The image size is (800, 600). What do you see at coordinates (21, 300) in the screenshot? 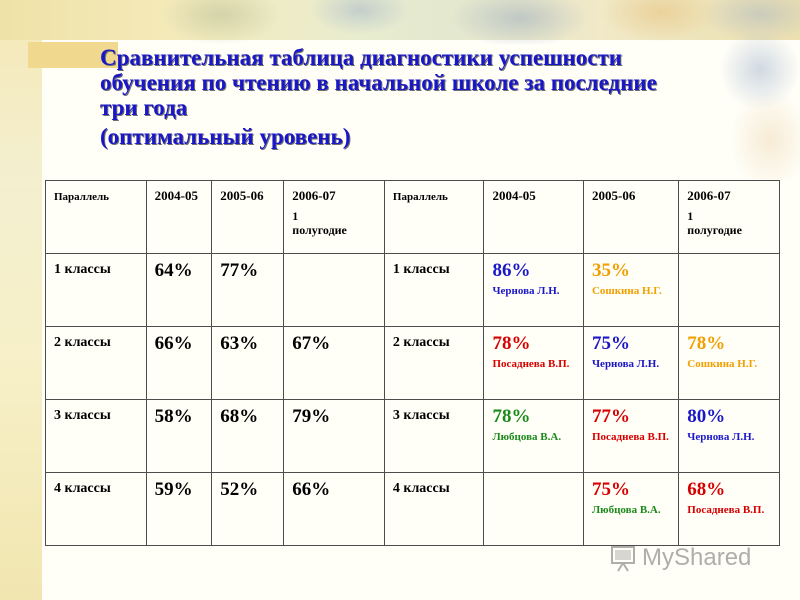
I see `background-left-strip` at bounding box center [21, 300].